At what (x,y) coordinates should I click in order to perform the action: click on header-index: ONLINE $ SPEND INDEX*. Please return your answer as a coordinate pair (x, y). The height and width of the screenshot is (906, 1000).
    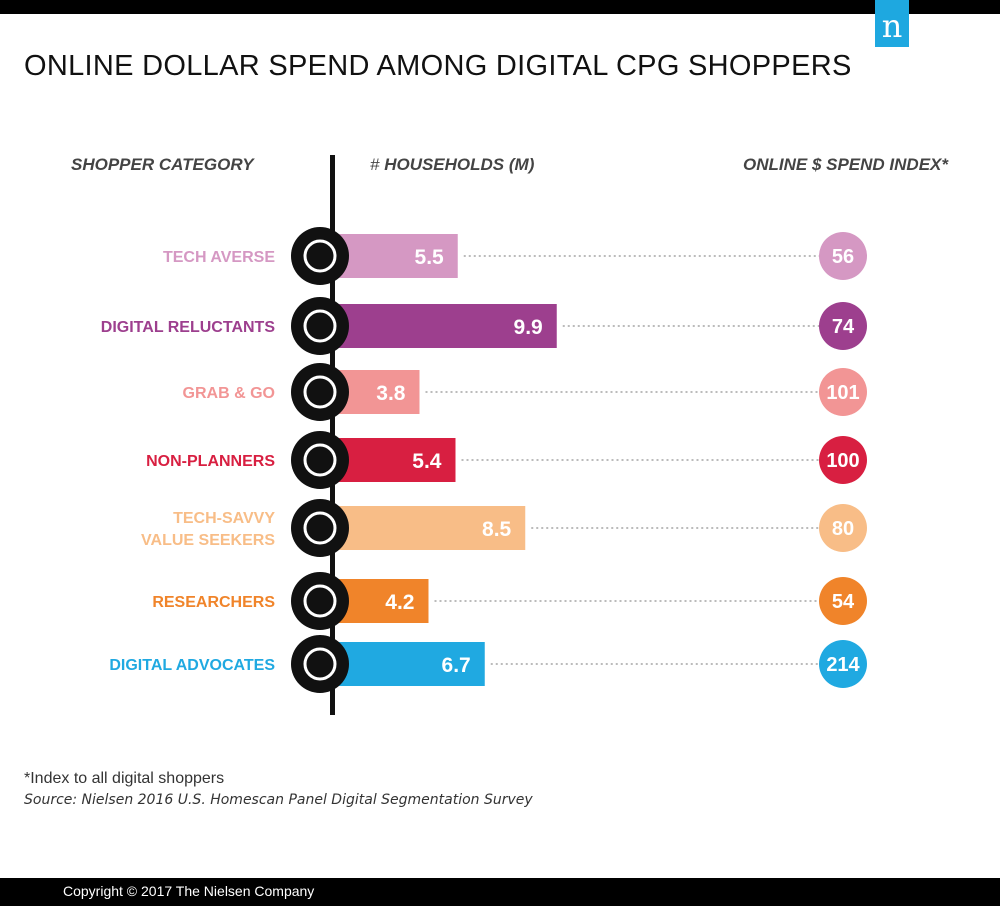
    Looking at the image, I should click on (845, 164).